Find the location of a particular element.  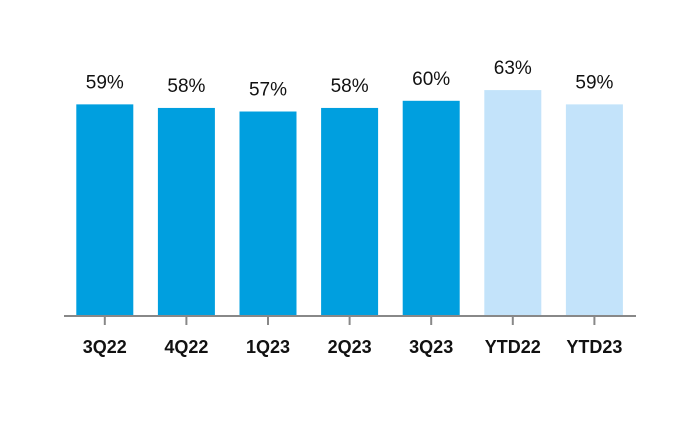

x-tick-label: 3Q22 is located at coordinates (105, 347).